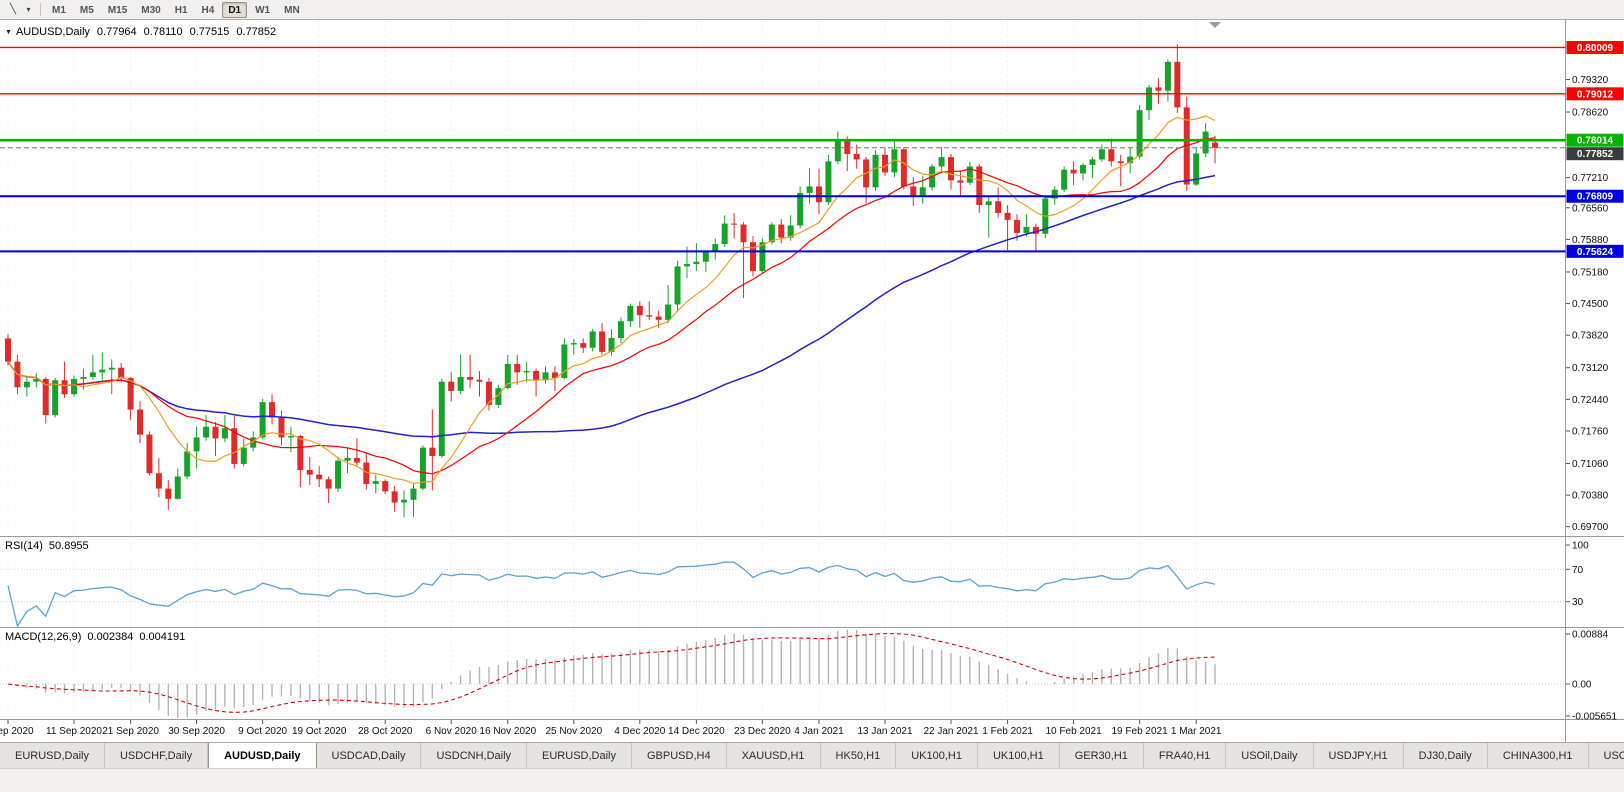 The width and height of the screenshot is (1624, 792). What do you see at coordinates (1595, 251) in the screenshot?
I see `price-tag: 0.75624` at bounding box center [1595, 251].